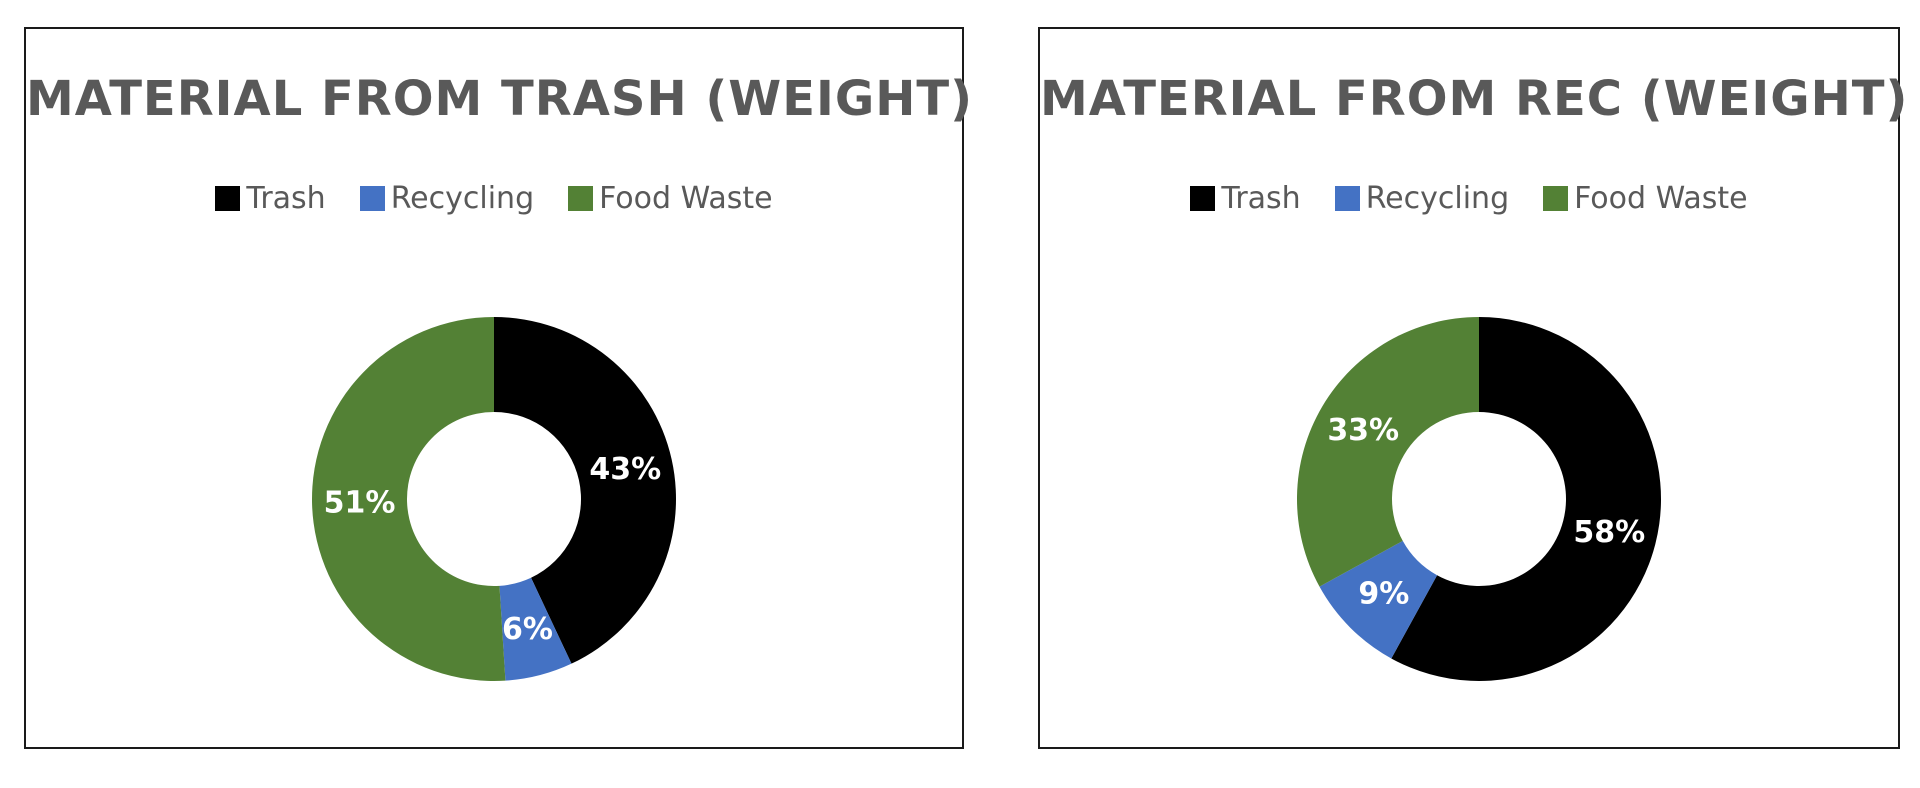 The image size is (1920, 788). I want to click on data-label-food-waste: 33%, so click(1363, 430).